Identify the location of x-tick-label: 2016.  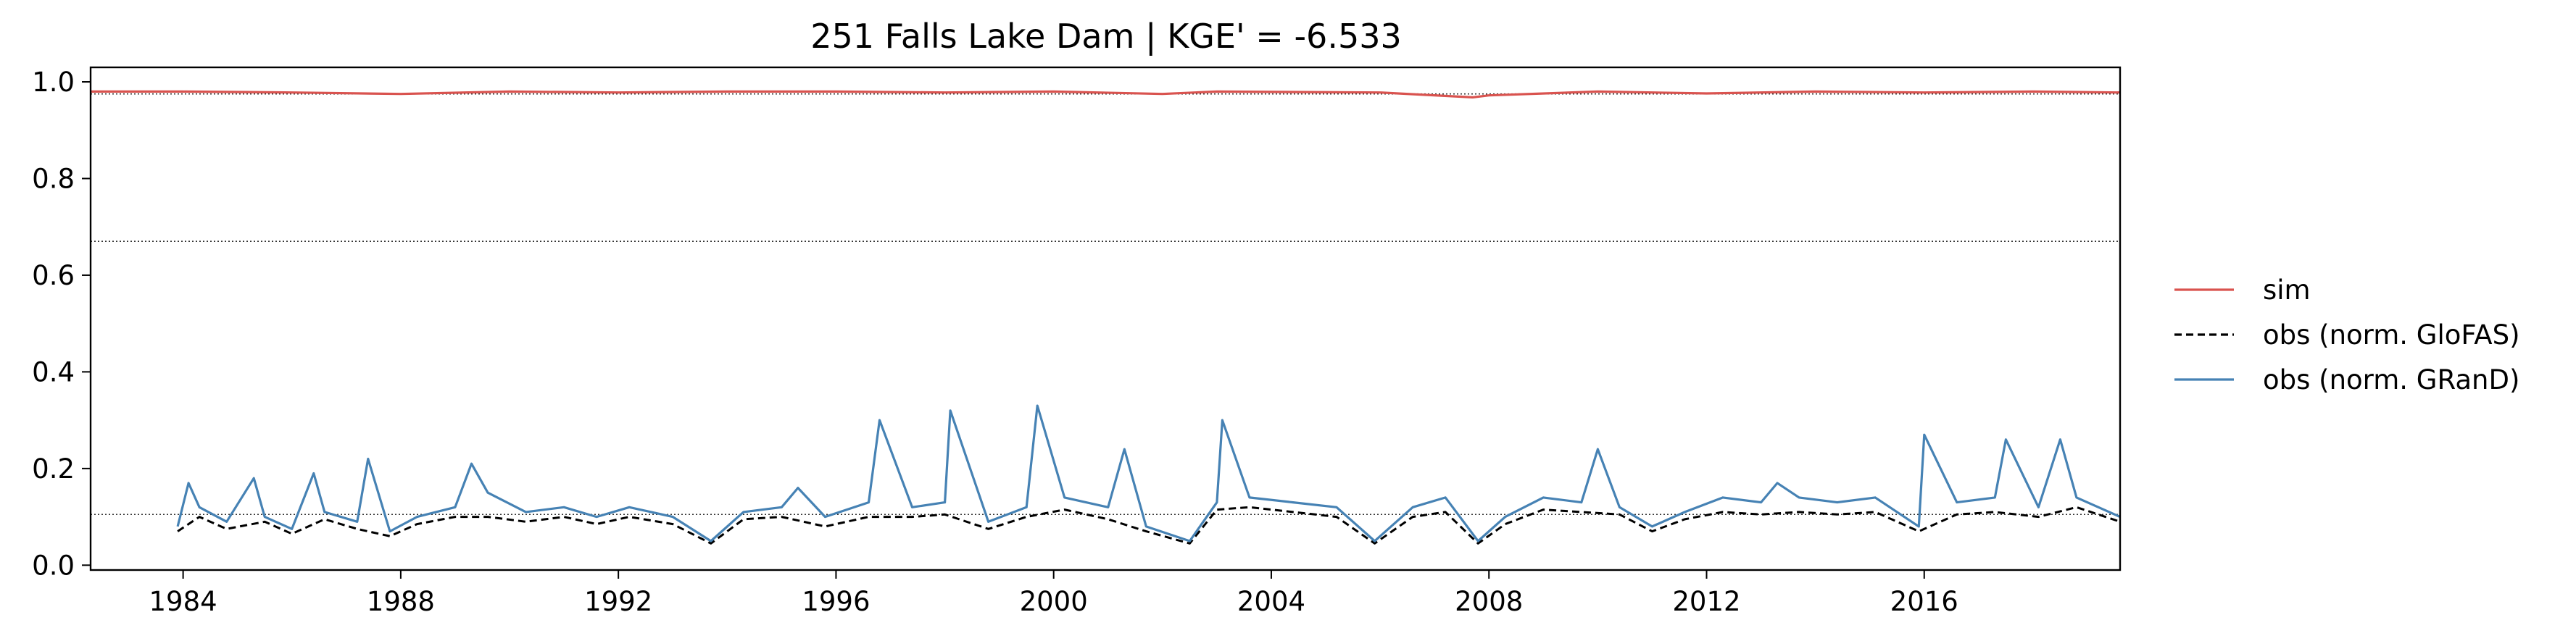
(1924, 601).